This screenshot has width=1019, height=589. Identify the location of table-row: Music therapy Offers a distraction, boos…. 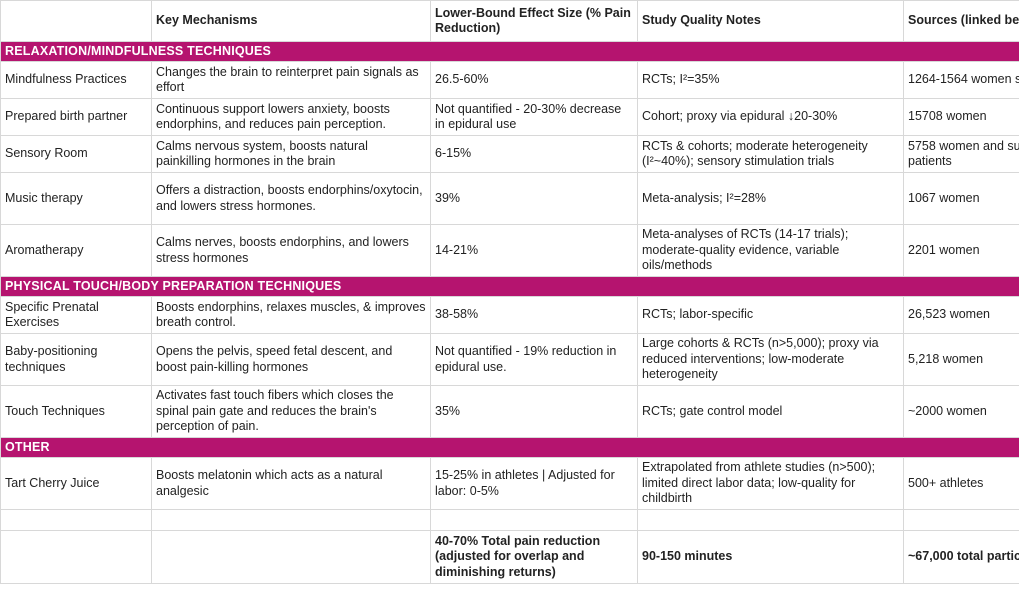
(509, 198).